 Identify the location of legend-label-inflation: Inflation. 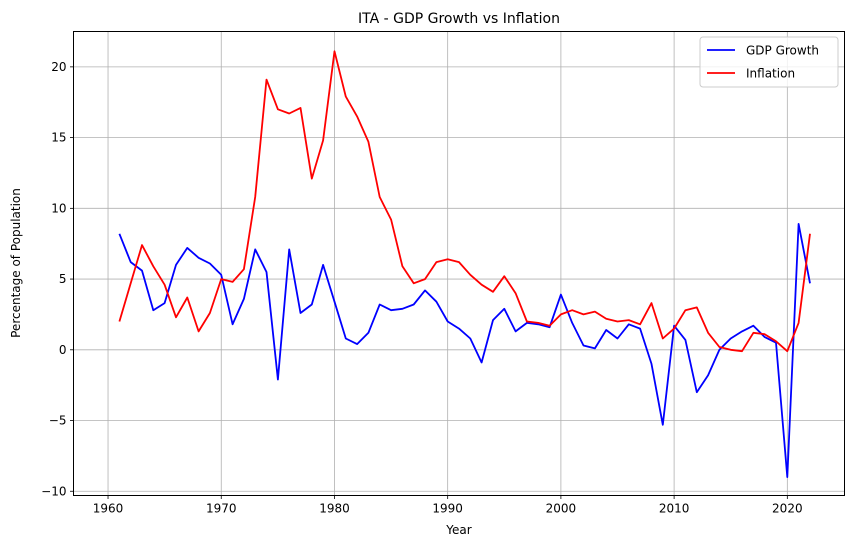
(770, 74).